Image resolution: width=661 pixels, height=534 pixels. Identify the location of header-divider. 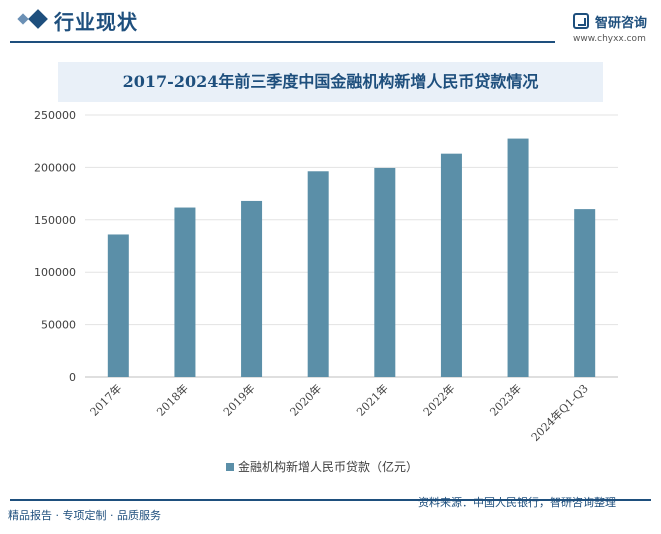
(282, 42).